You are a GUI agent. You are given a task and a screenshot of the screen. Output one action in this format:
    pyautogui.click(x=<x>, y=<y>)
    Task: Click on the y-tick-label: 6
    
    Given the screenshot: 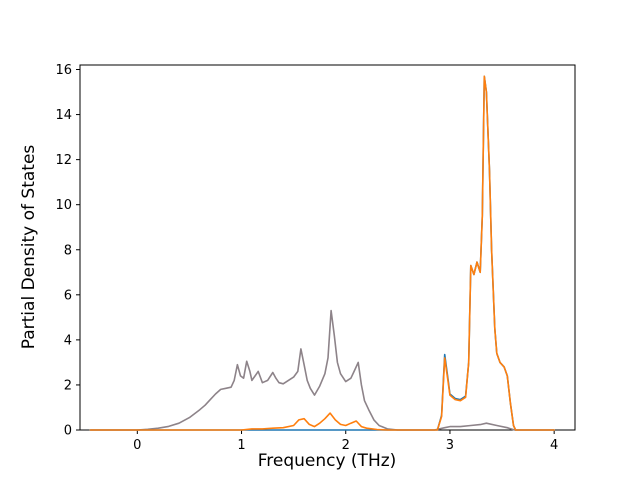 What is the action you would take?
    pyautogui.click(x=68, y=295)
    